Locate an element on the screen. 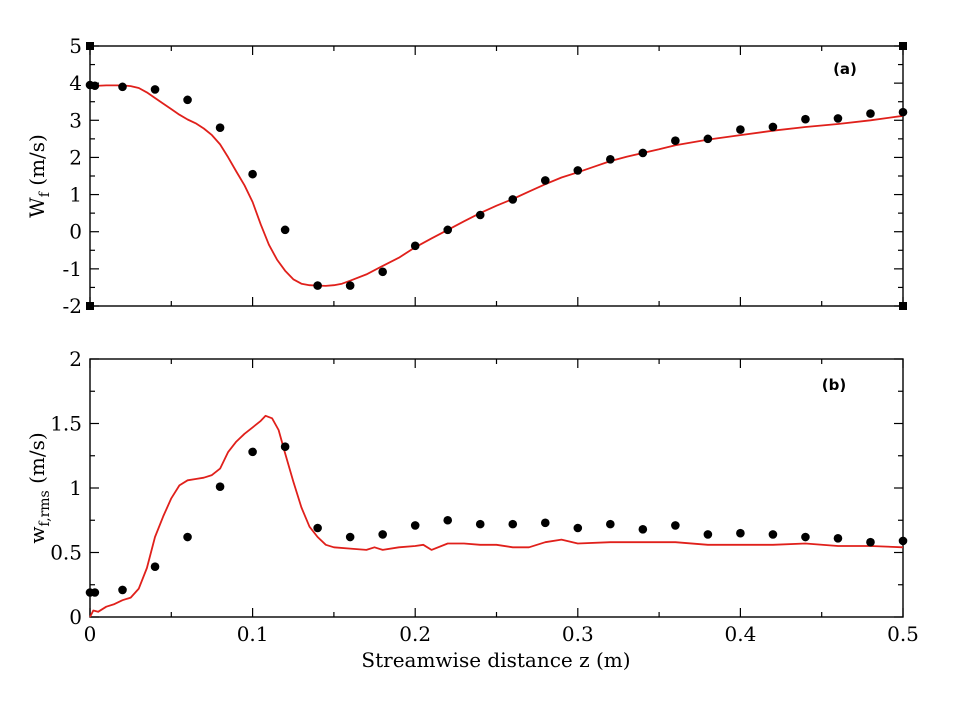 Image resolution: width=978 pixels, height=711 pixels. panel-b-x-tick-label: 0.4 is located at coordinates (740, 634).